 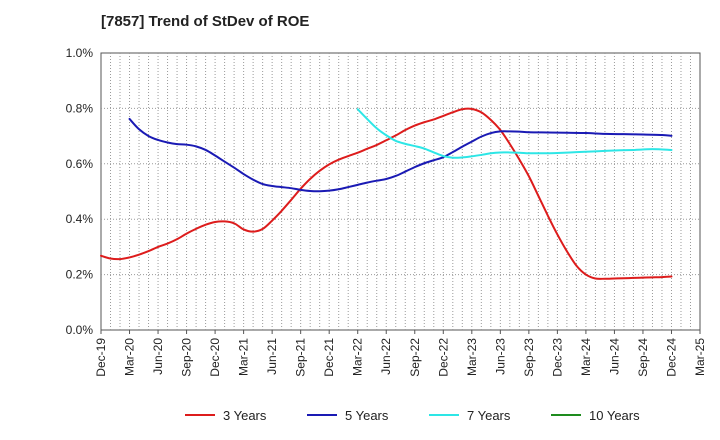 What do you see at coordinates (443, 357) in the screenshot?
I see `x-tick-label: Dec-22` at bounding box center [443, 357].